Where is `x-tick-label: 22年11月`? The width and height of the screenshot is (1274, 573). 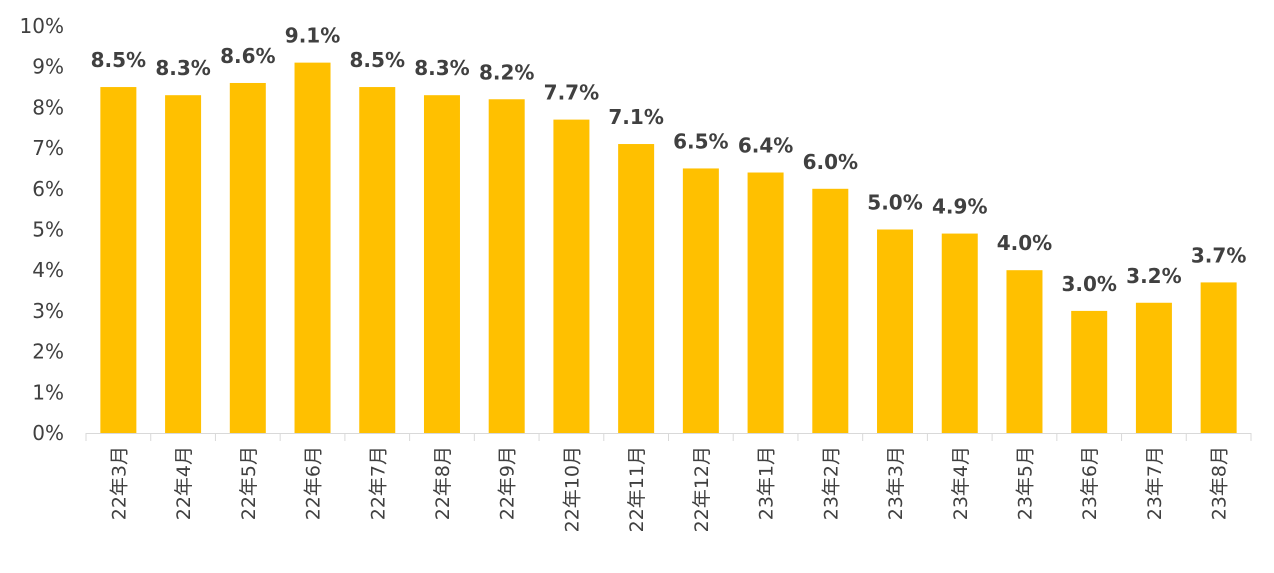 x-tick-label: 22年11月 is located at coordinates (637, 489).